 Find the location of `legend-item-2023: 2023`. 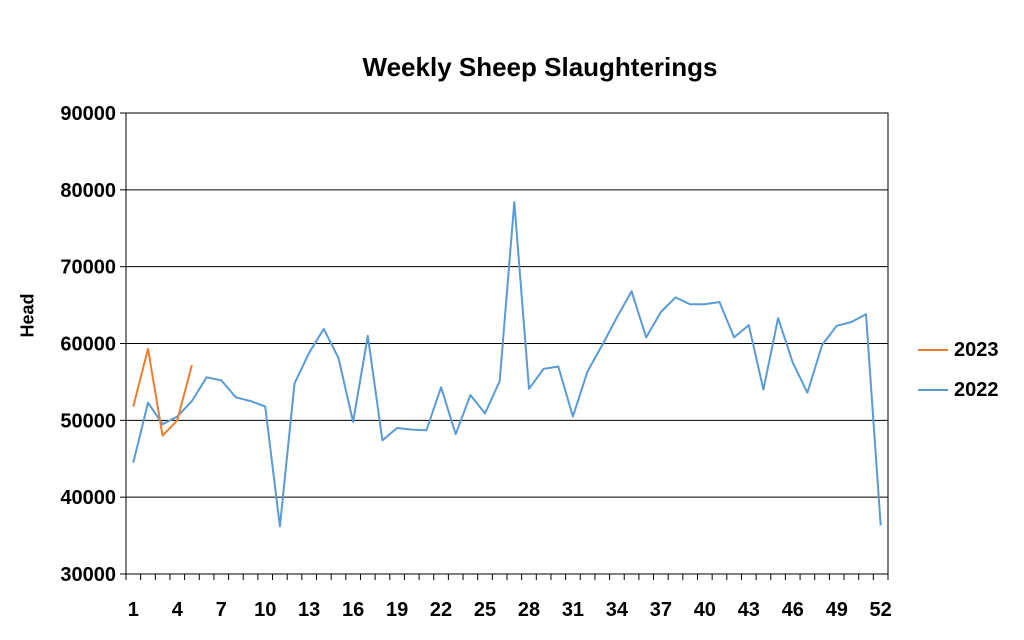

legend-item-2023: 2023 is located at coordinates (958, 350).